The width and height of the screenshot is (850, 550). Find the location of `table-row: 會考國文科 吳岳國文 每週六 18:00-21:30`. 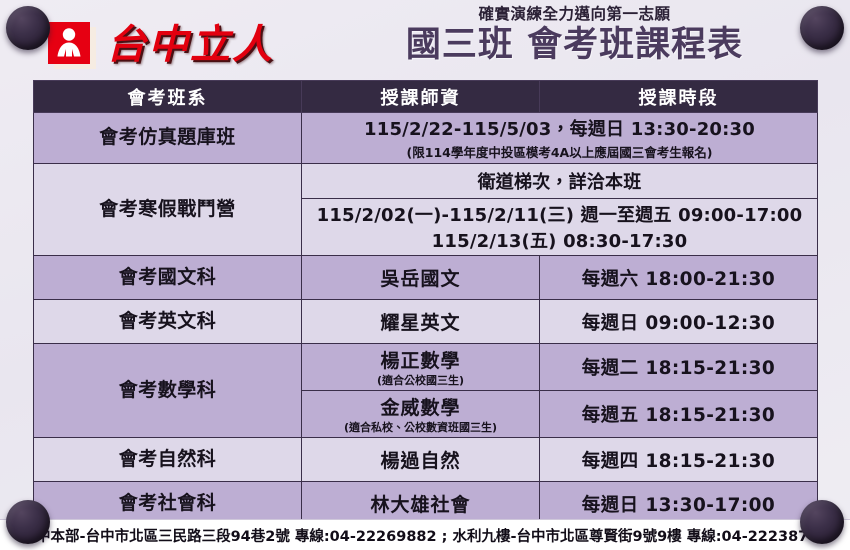

table-row: 會考國文科 吳岳國文 每週六 18:00-21:30 is located at coordinates (425, 277).